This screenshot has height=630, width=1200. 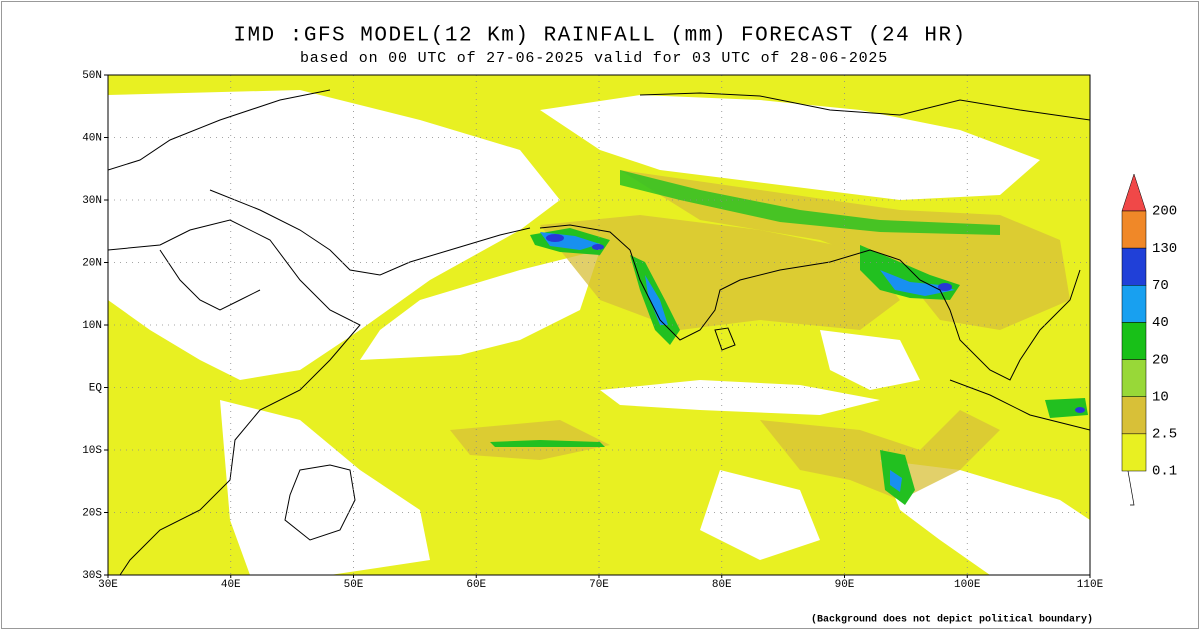 I want to click on extreme-rain, so click(x=815, y=323).